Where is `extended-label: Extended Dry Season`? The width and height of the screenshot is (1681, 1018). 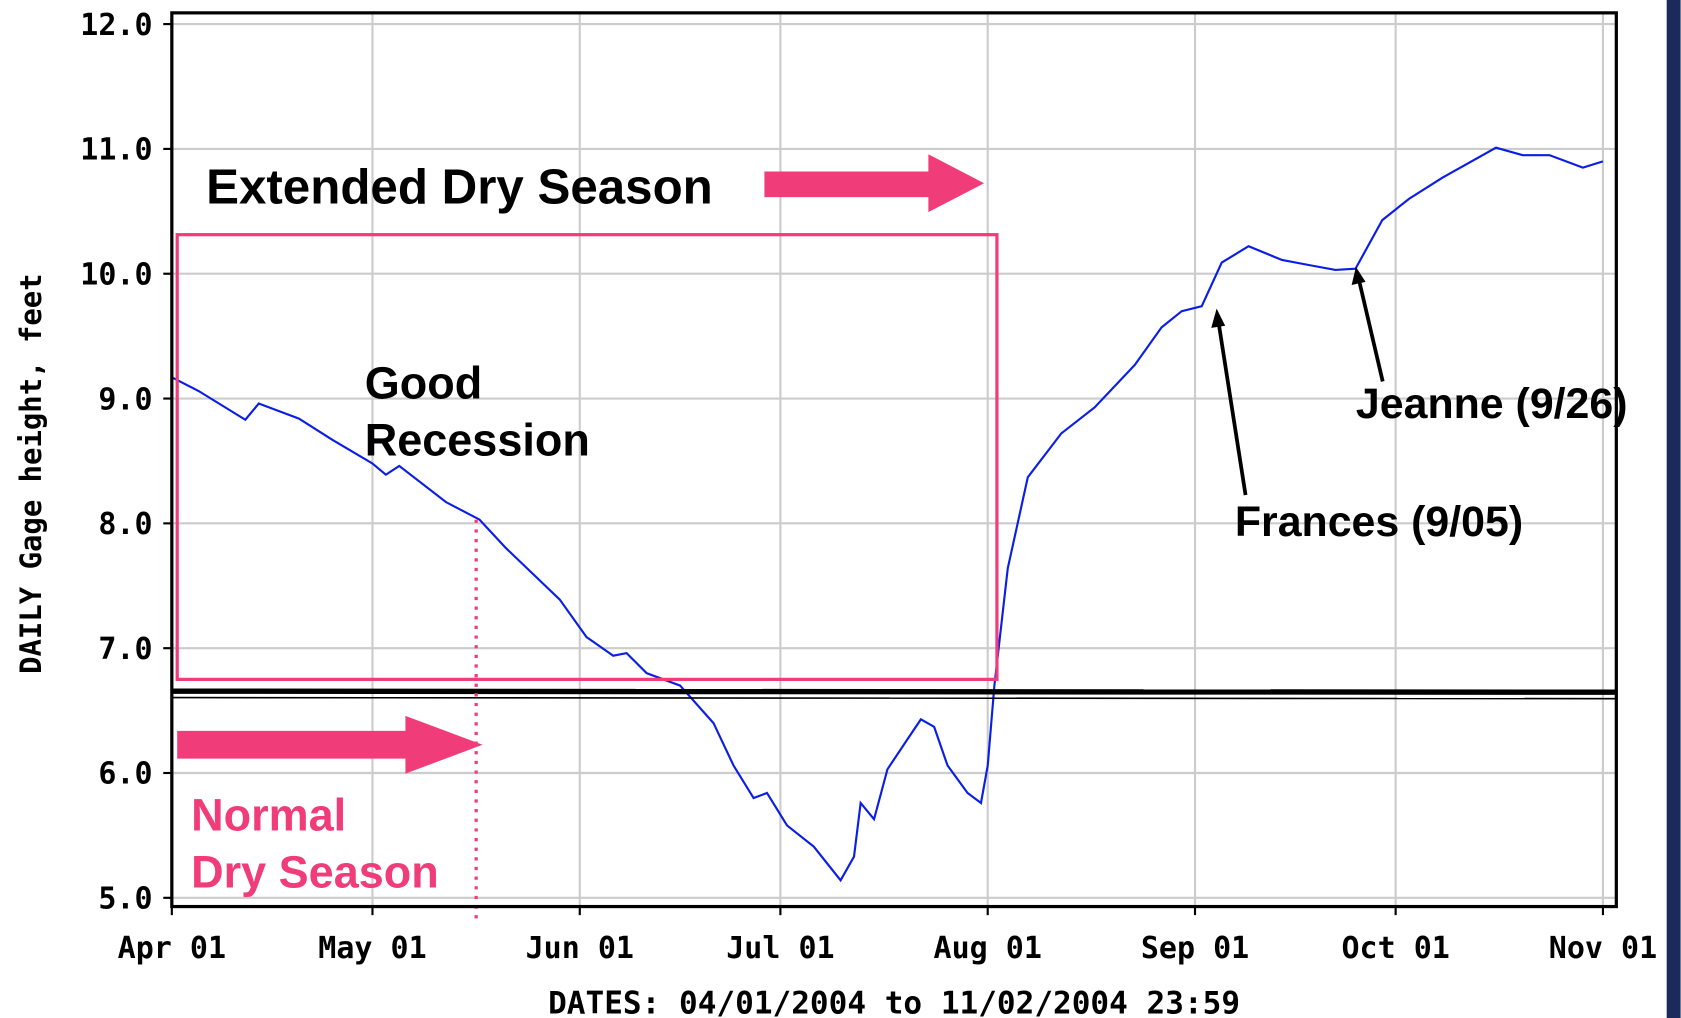 extended-label: Extended Dry Season is located at coordinates (459, 187).